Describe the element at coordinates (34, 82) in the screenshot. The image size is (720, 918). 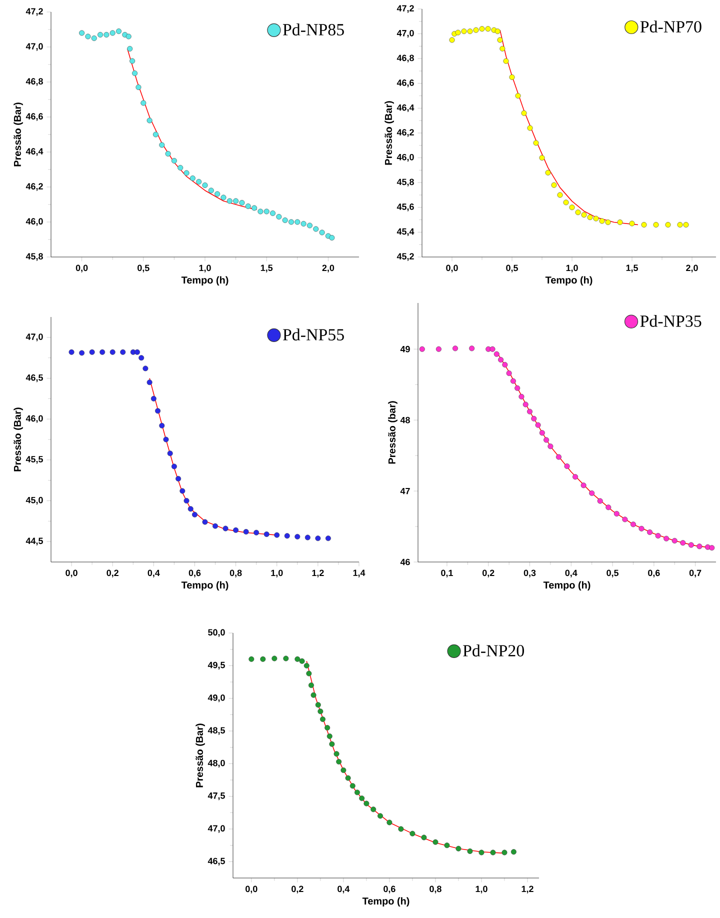
I see `y-tick-label: 46,8` at that location.